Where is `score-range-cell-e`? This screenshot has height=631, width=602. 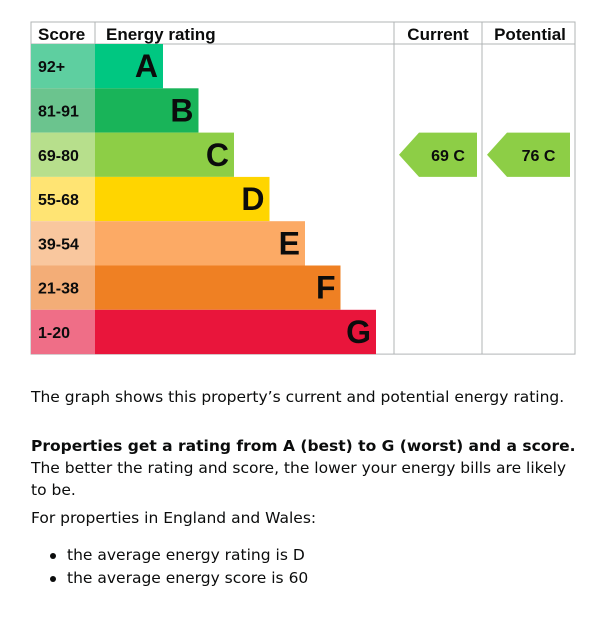
score-range-cell-e is located at coordinates (63, 243).